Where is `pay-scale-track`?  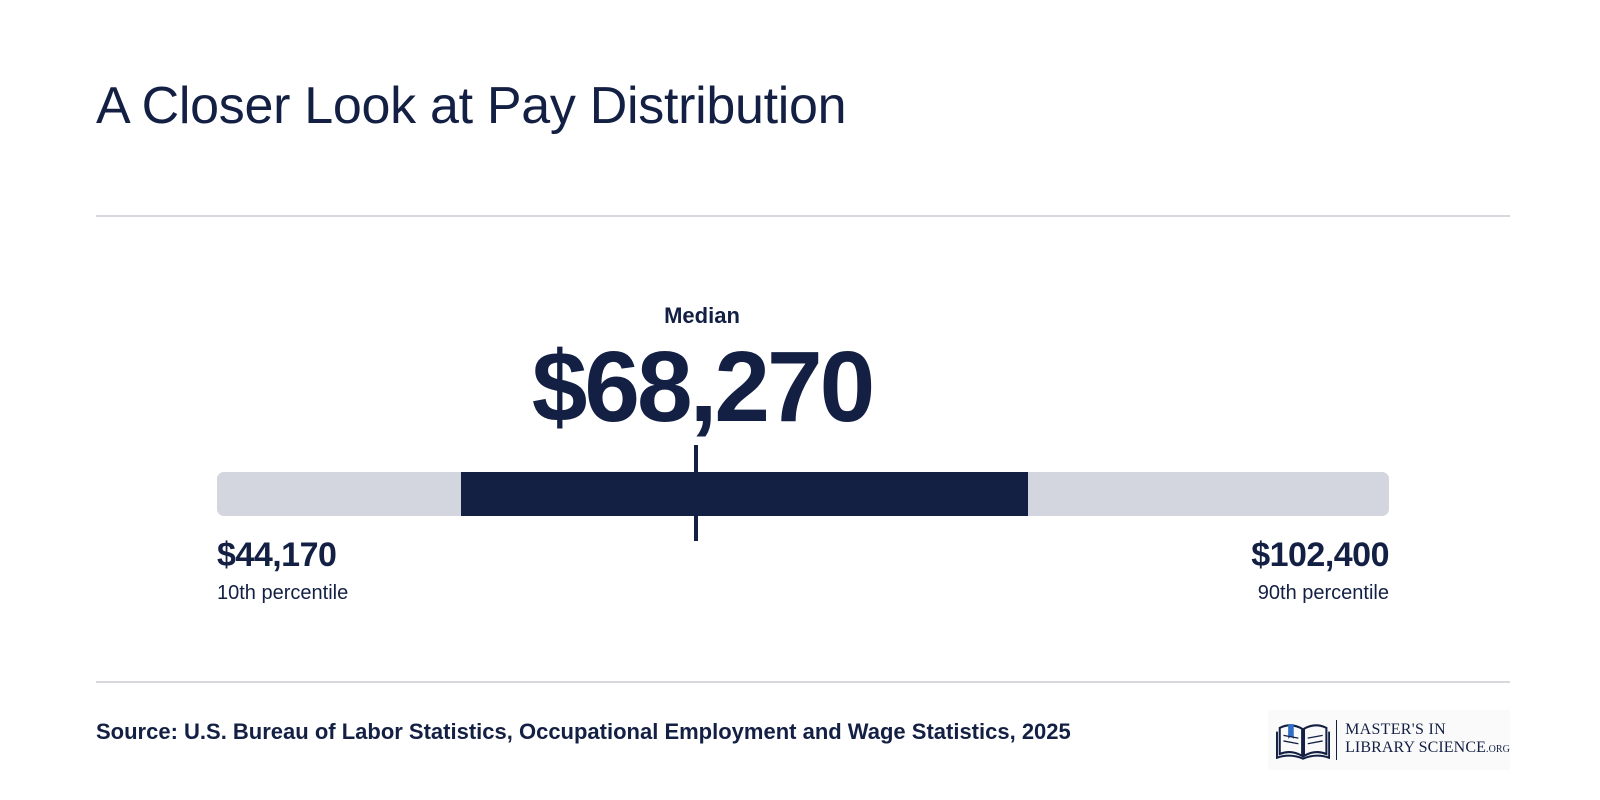 pay-scale-track is located at coordinates (803, 493).